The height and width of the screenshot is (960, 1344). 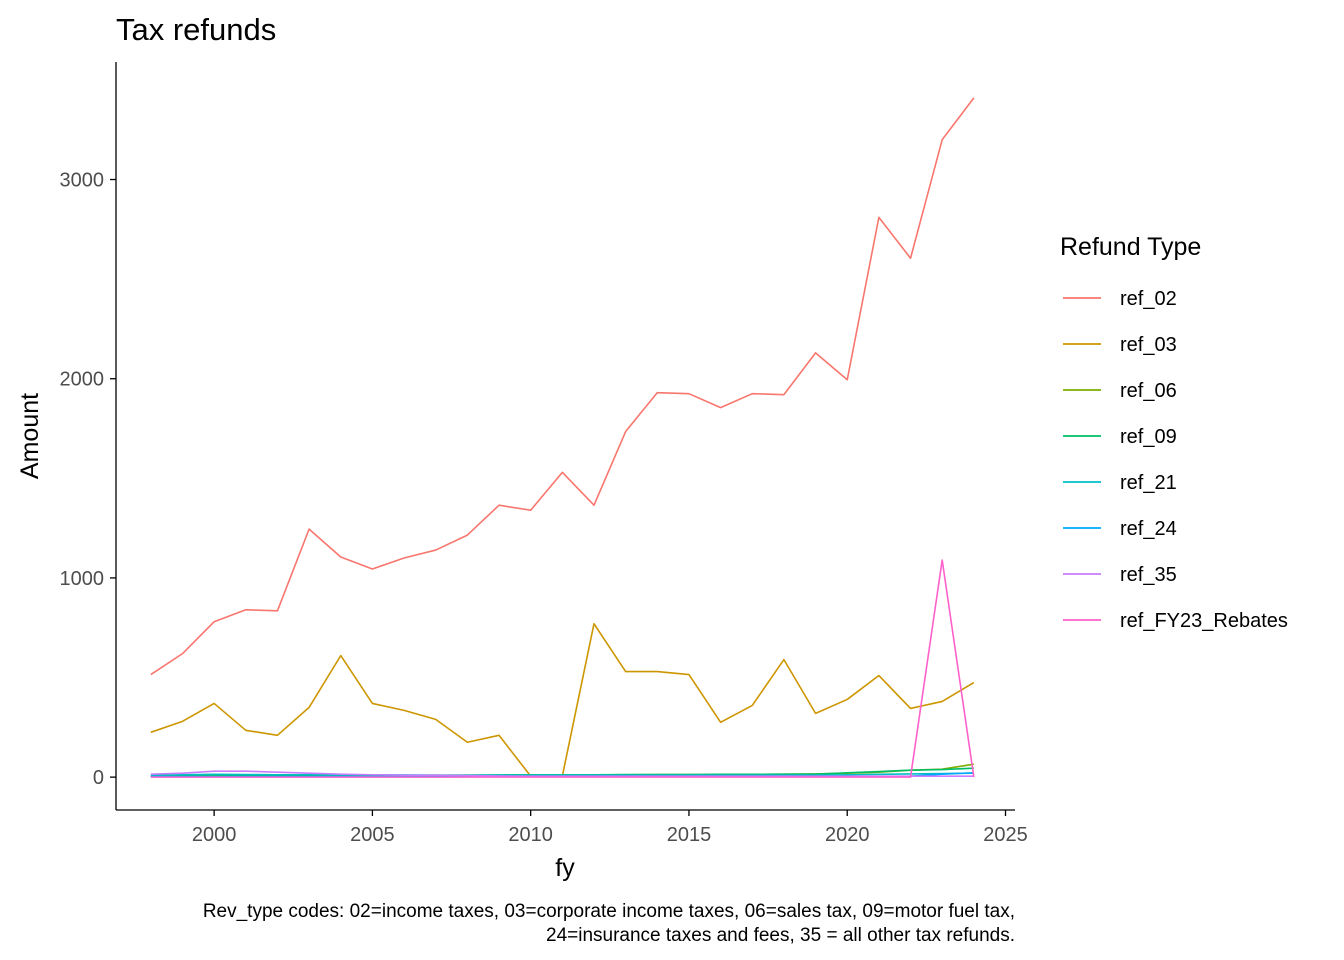 What do you see at coordinates (82, 579) in the screenshot?
I see `y-tick-label: 1000` at bounding box center [82, 579].